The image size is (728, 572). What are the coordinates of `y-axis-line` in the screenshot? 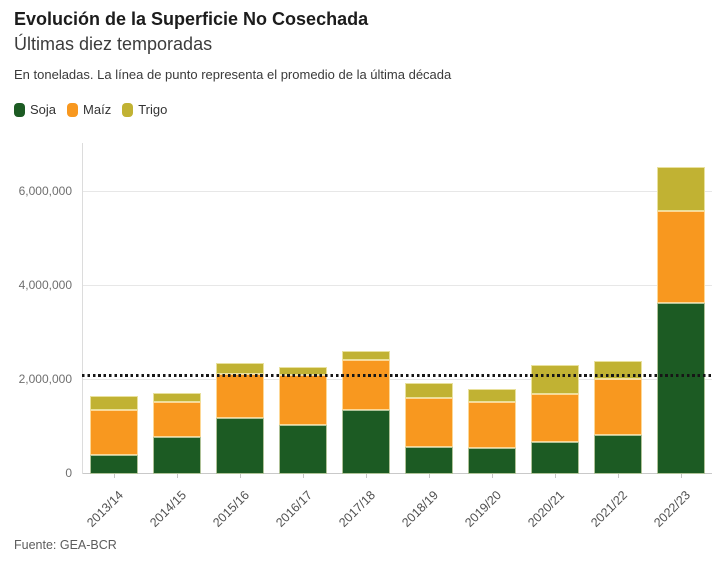 It's located at (82, 308).